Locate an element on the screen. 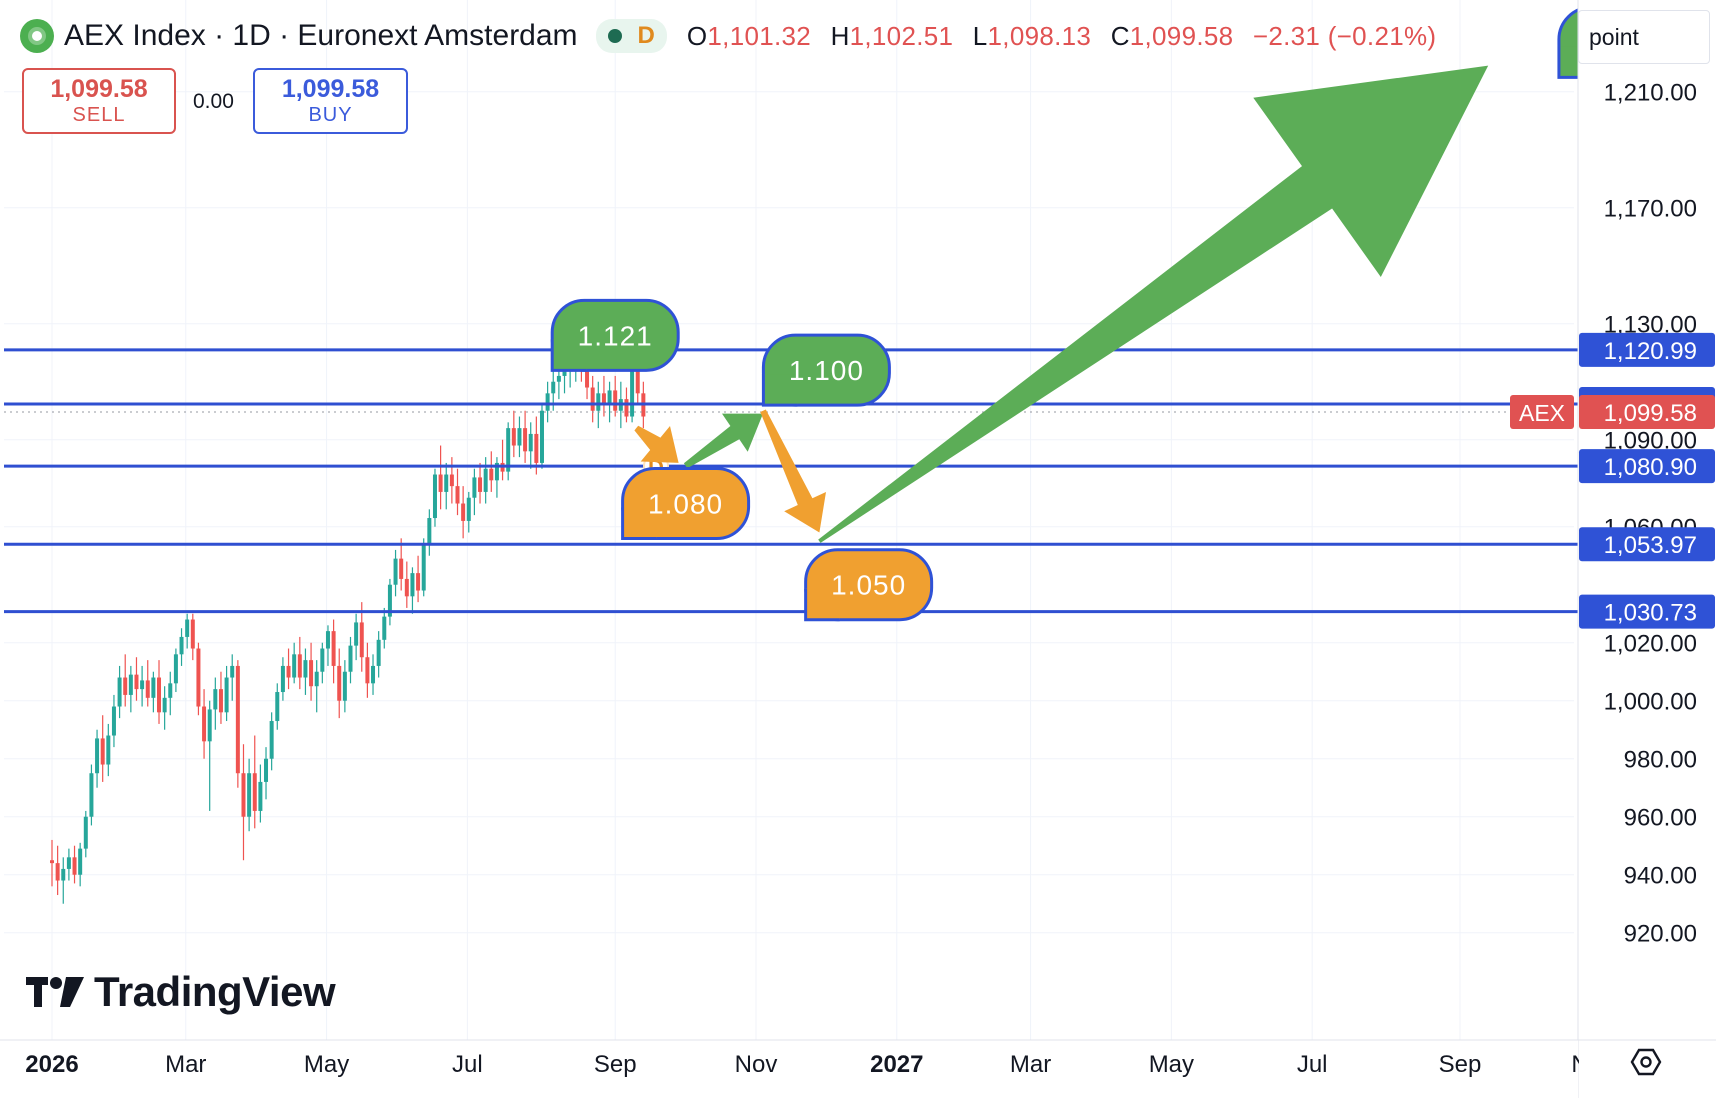 This screenshot has height=1098, width=1716. green-arrow is located at coordinates (723, 441).